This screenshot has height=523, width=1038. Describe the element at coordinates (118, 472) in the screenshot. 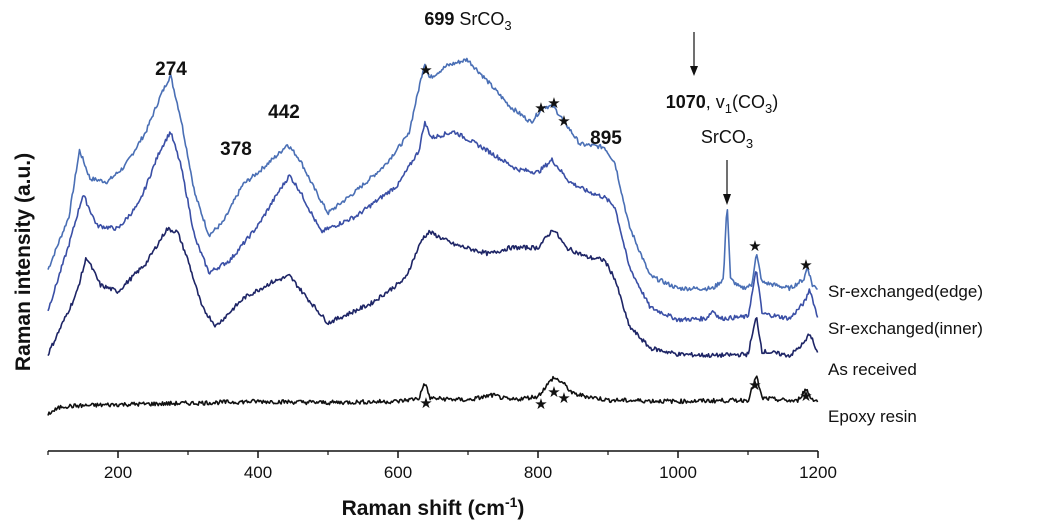

I see `x-tick-label: 200` at that location.